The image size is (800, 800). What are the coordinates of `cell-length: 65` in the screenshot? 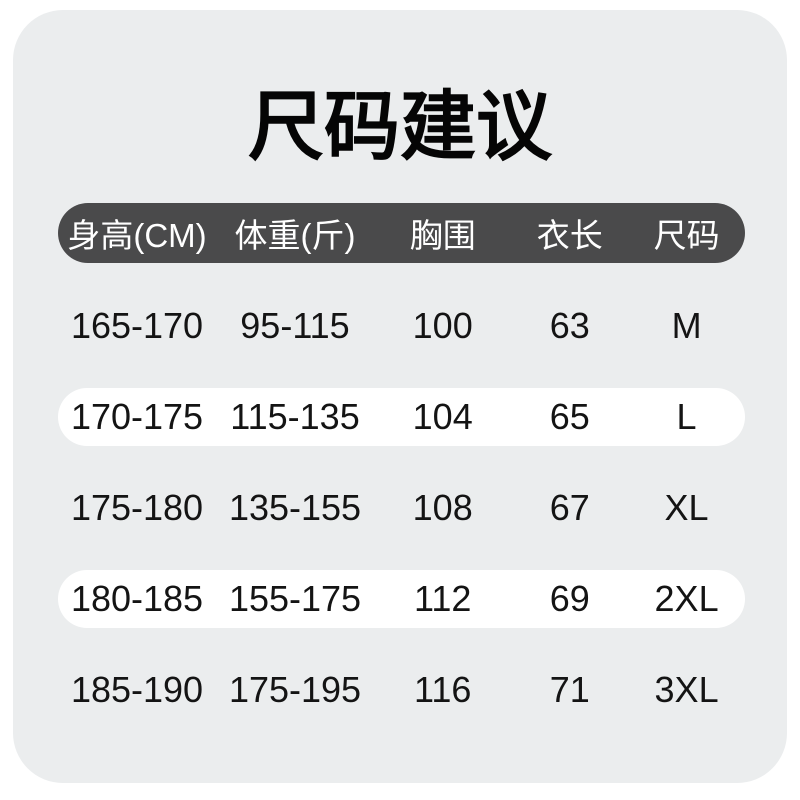 It's located at (569, 416).